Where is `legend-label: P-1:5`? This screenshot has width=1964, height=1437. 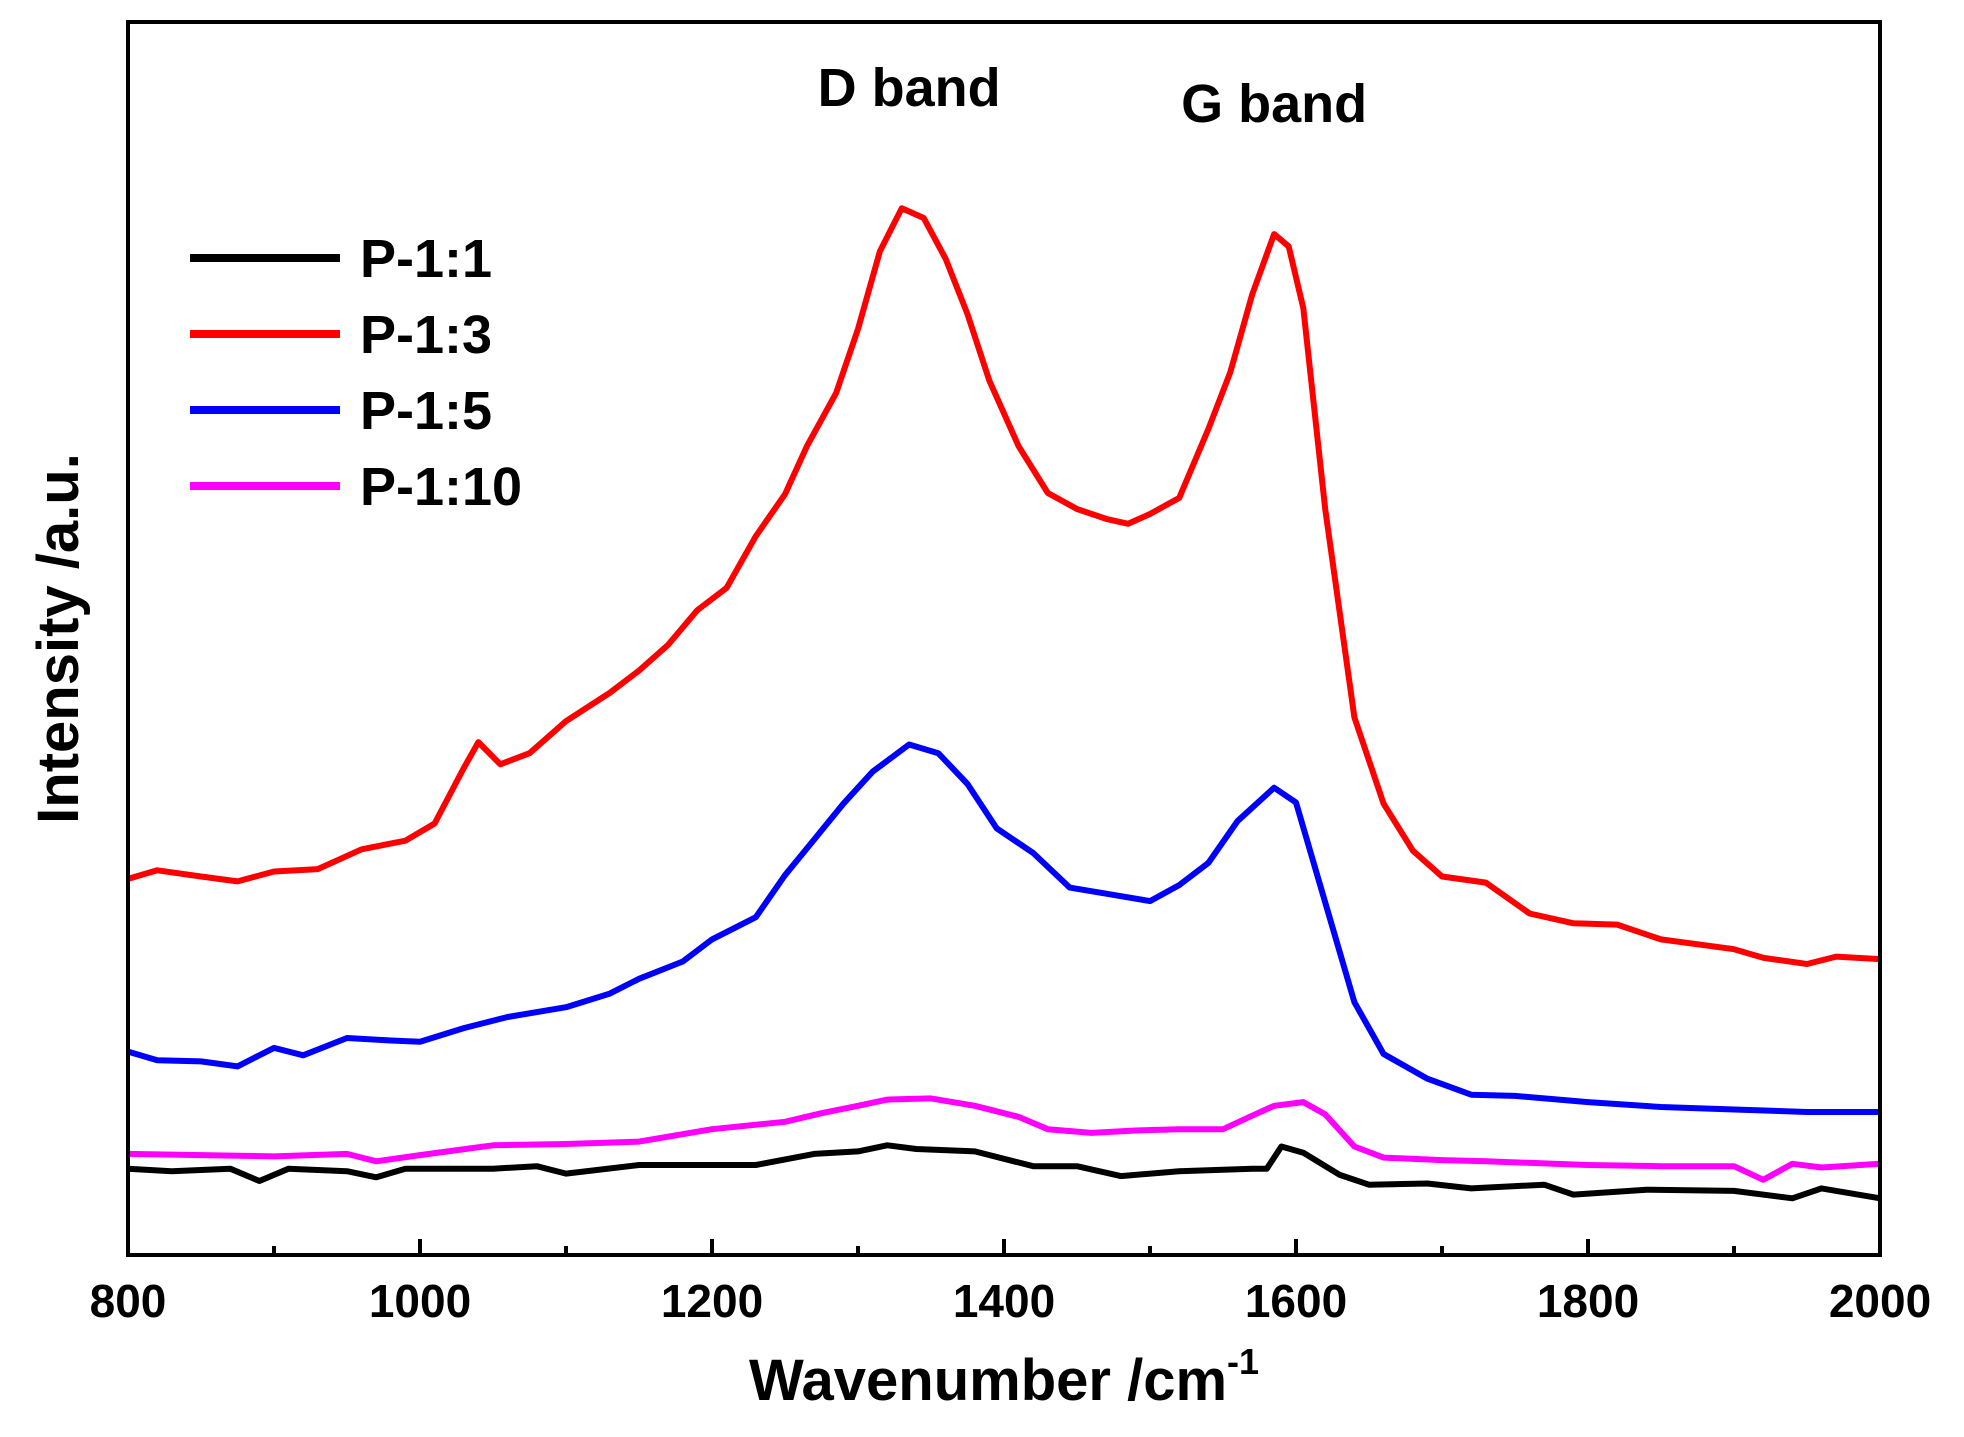 legend-label: P-1:5 is located at coordinates (426, 411).